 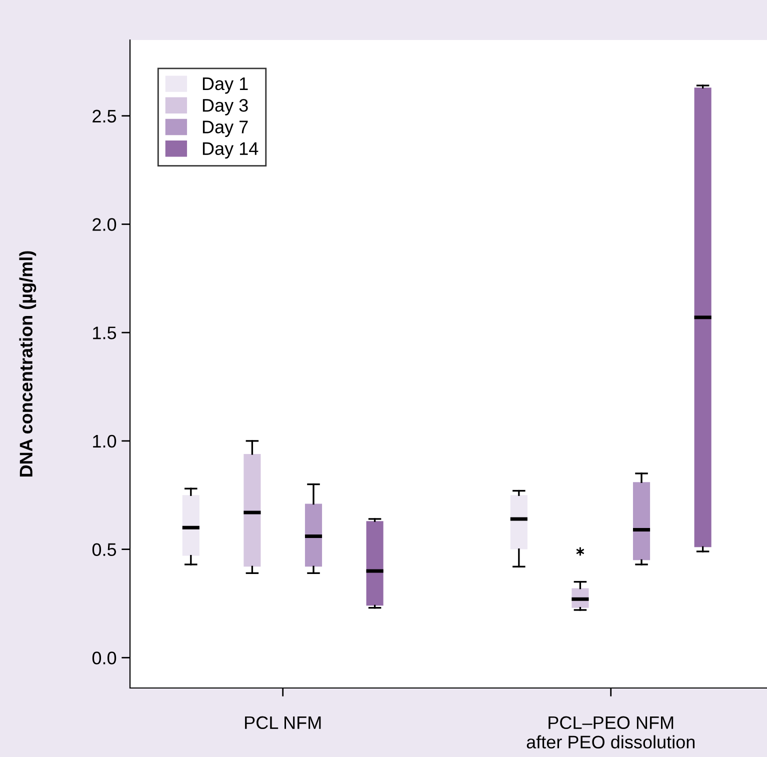 What do you see at coordinates (104, 333) in the screenshot?
I see `y-tick-label: 1.5` at bounding box center [104, 333].